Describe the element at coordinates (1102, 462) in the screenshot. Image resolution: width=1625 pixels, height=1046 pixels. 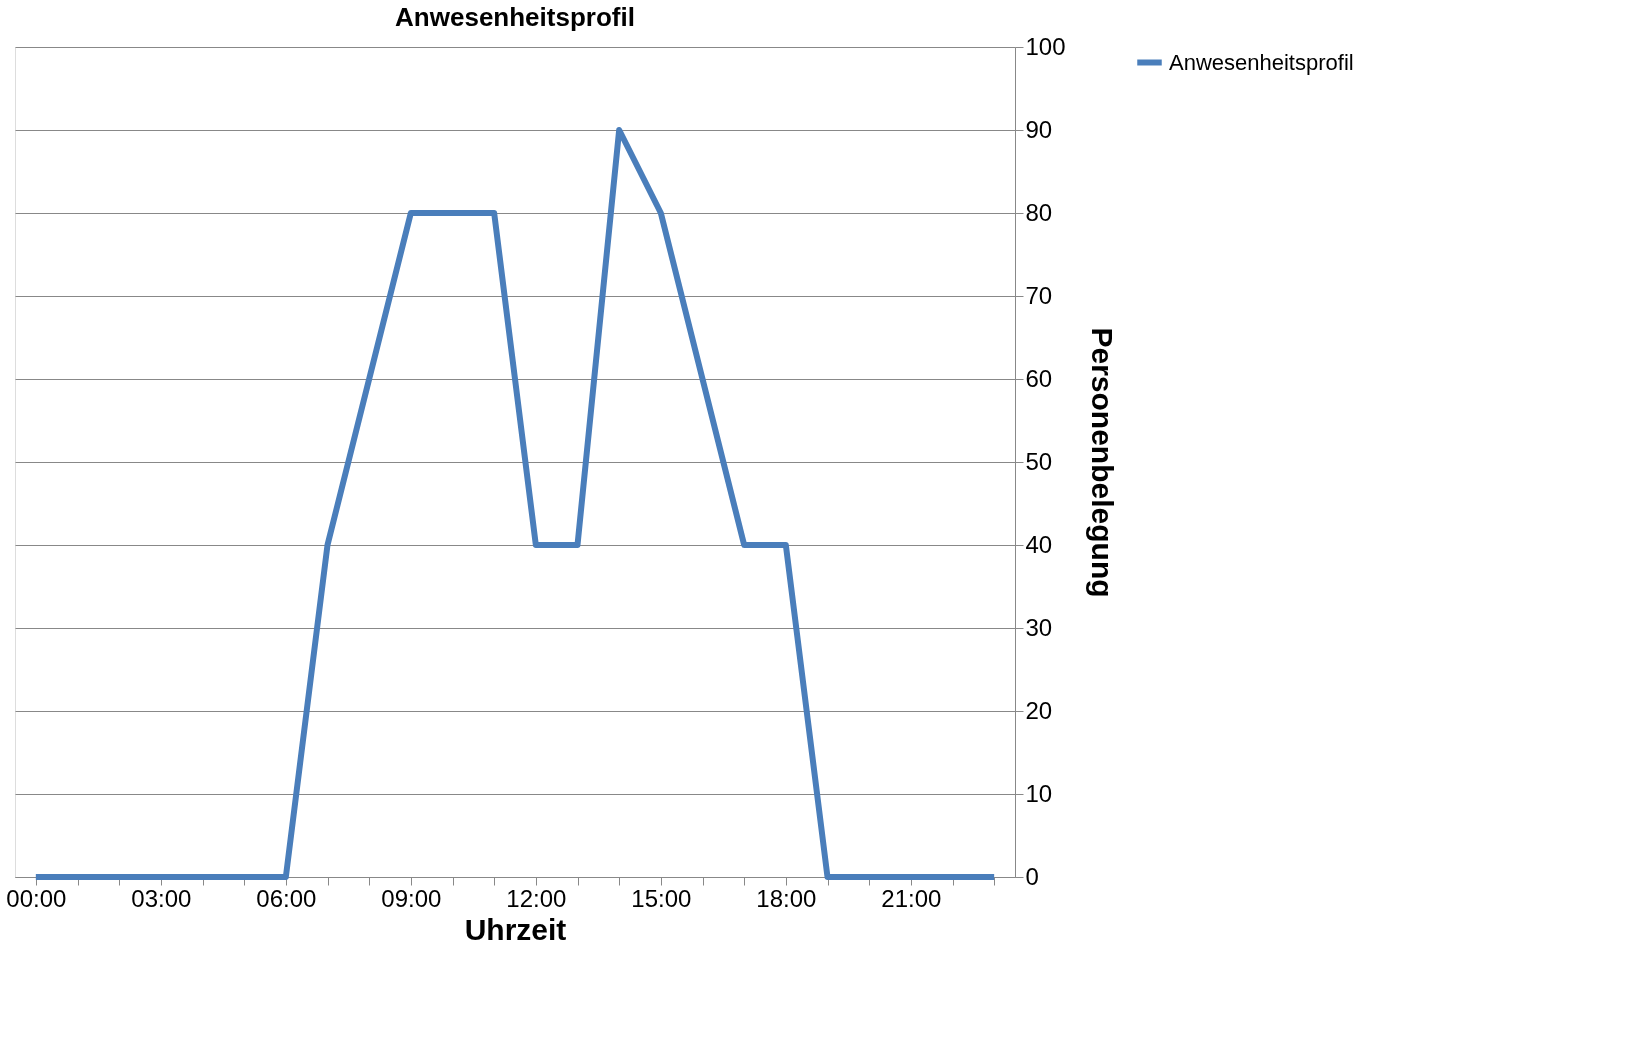
I see `y-axis-title: Personenbelegung` at that location.